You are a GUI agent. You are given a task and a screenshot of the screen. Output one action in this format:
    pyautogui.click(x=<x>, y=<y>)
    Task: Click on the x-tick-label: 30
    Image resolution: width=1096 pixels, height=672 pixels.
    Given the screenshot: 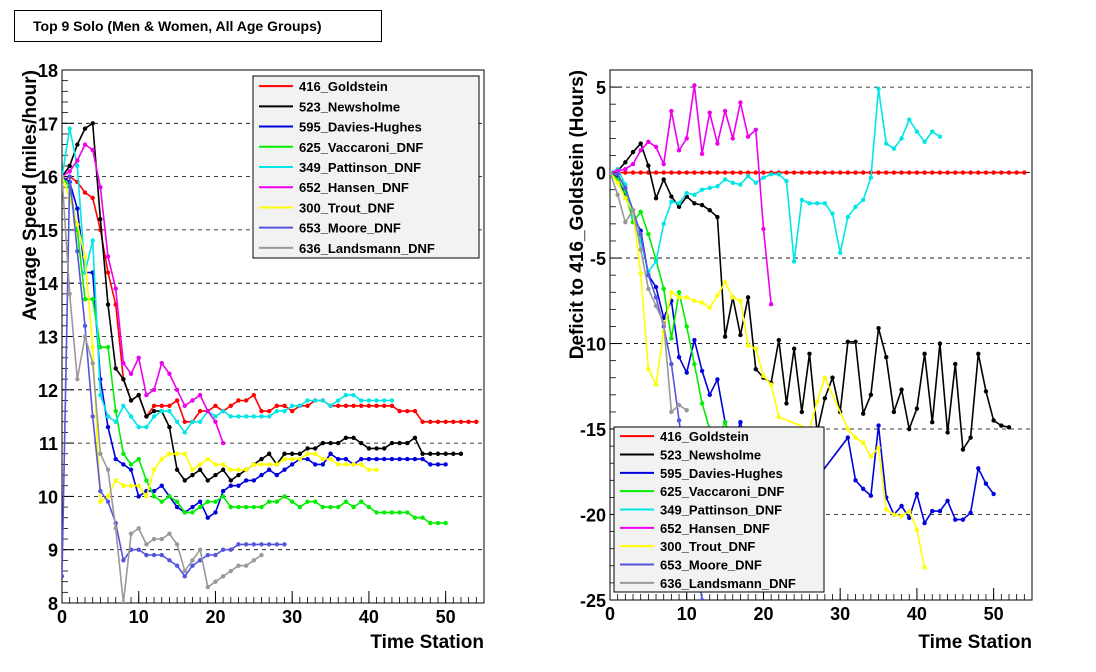 What is the action you would take?
    pyautogui.click(x=292, y=617)
    